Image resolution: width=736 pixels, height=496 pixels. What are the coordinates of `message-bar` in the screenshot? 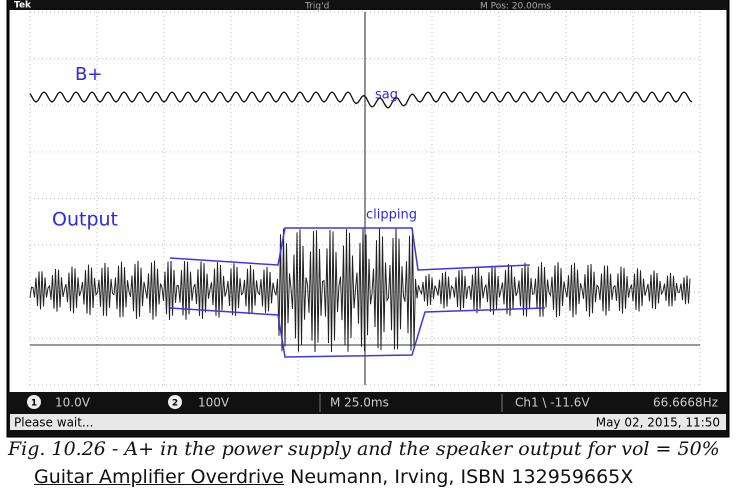 It's located at (368, 422).